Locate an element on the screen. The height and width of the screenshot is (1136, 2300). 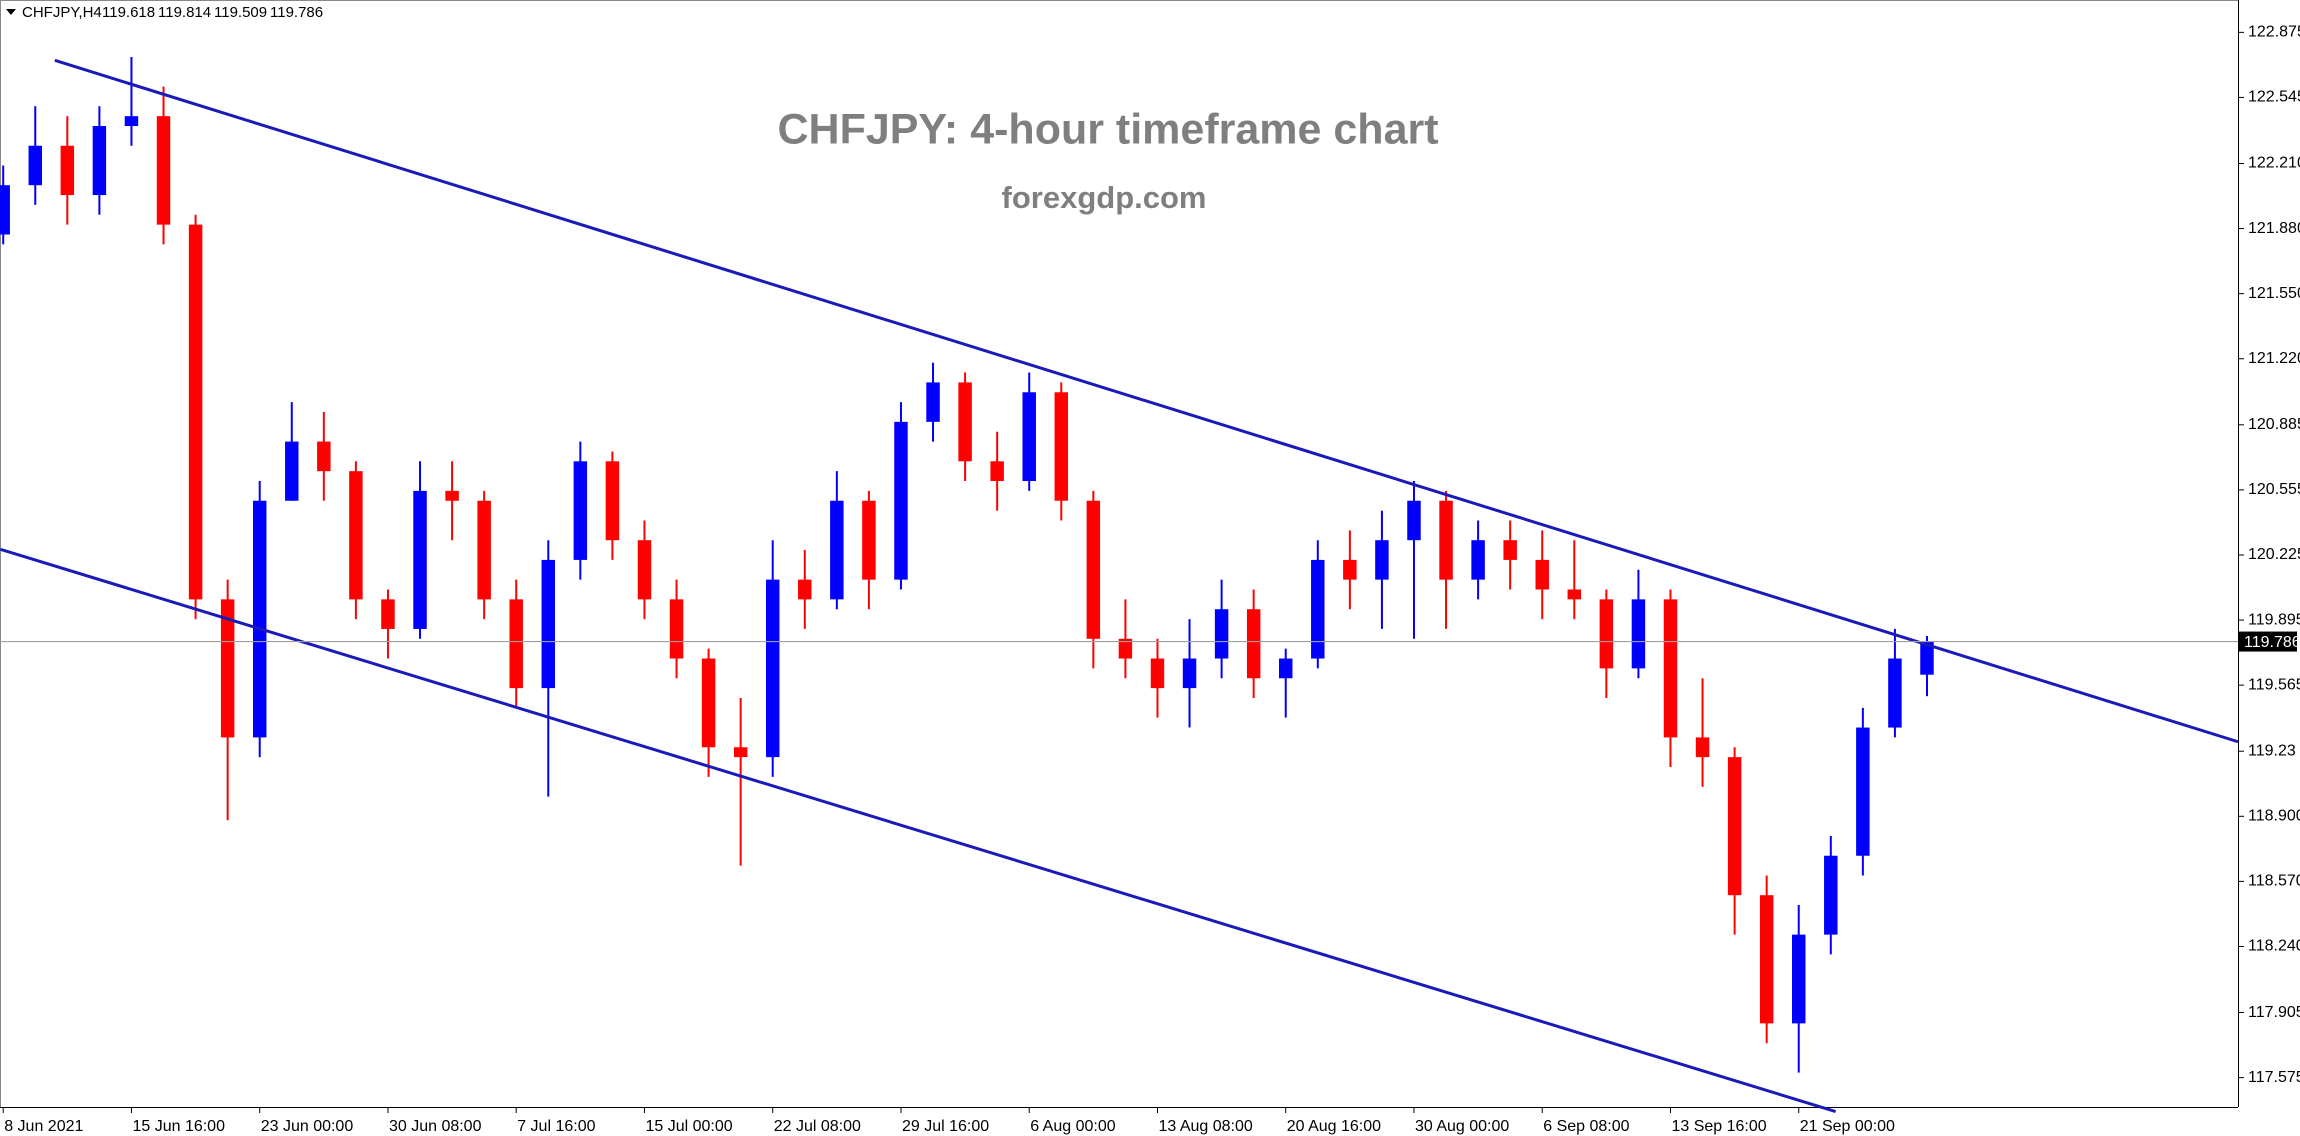
y-tick-label: 118.570 is located at coordinates (2274, 881).